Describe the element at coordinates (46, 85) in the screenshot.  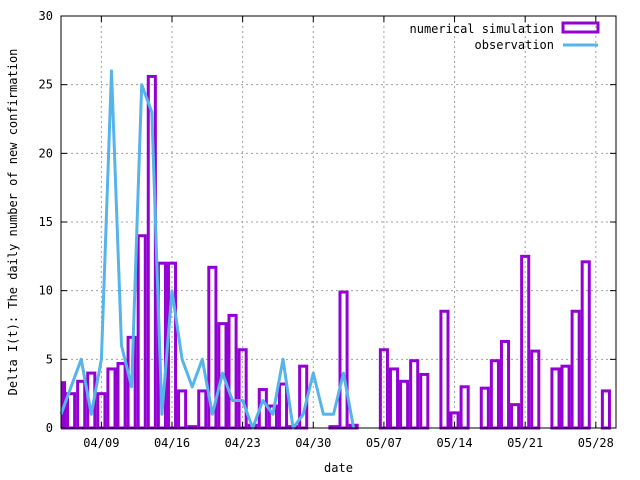
I see `y-tick-label: 25` at that location.